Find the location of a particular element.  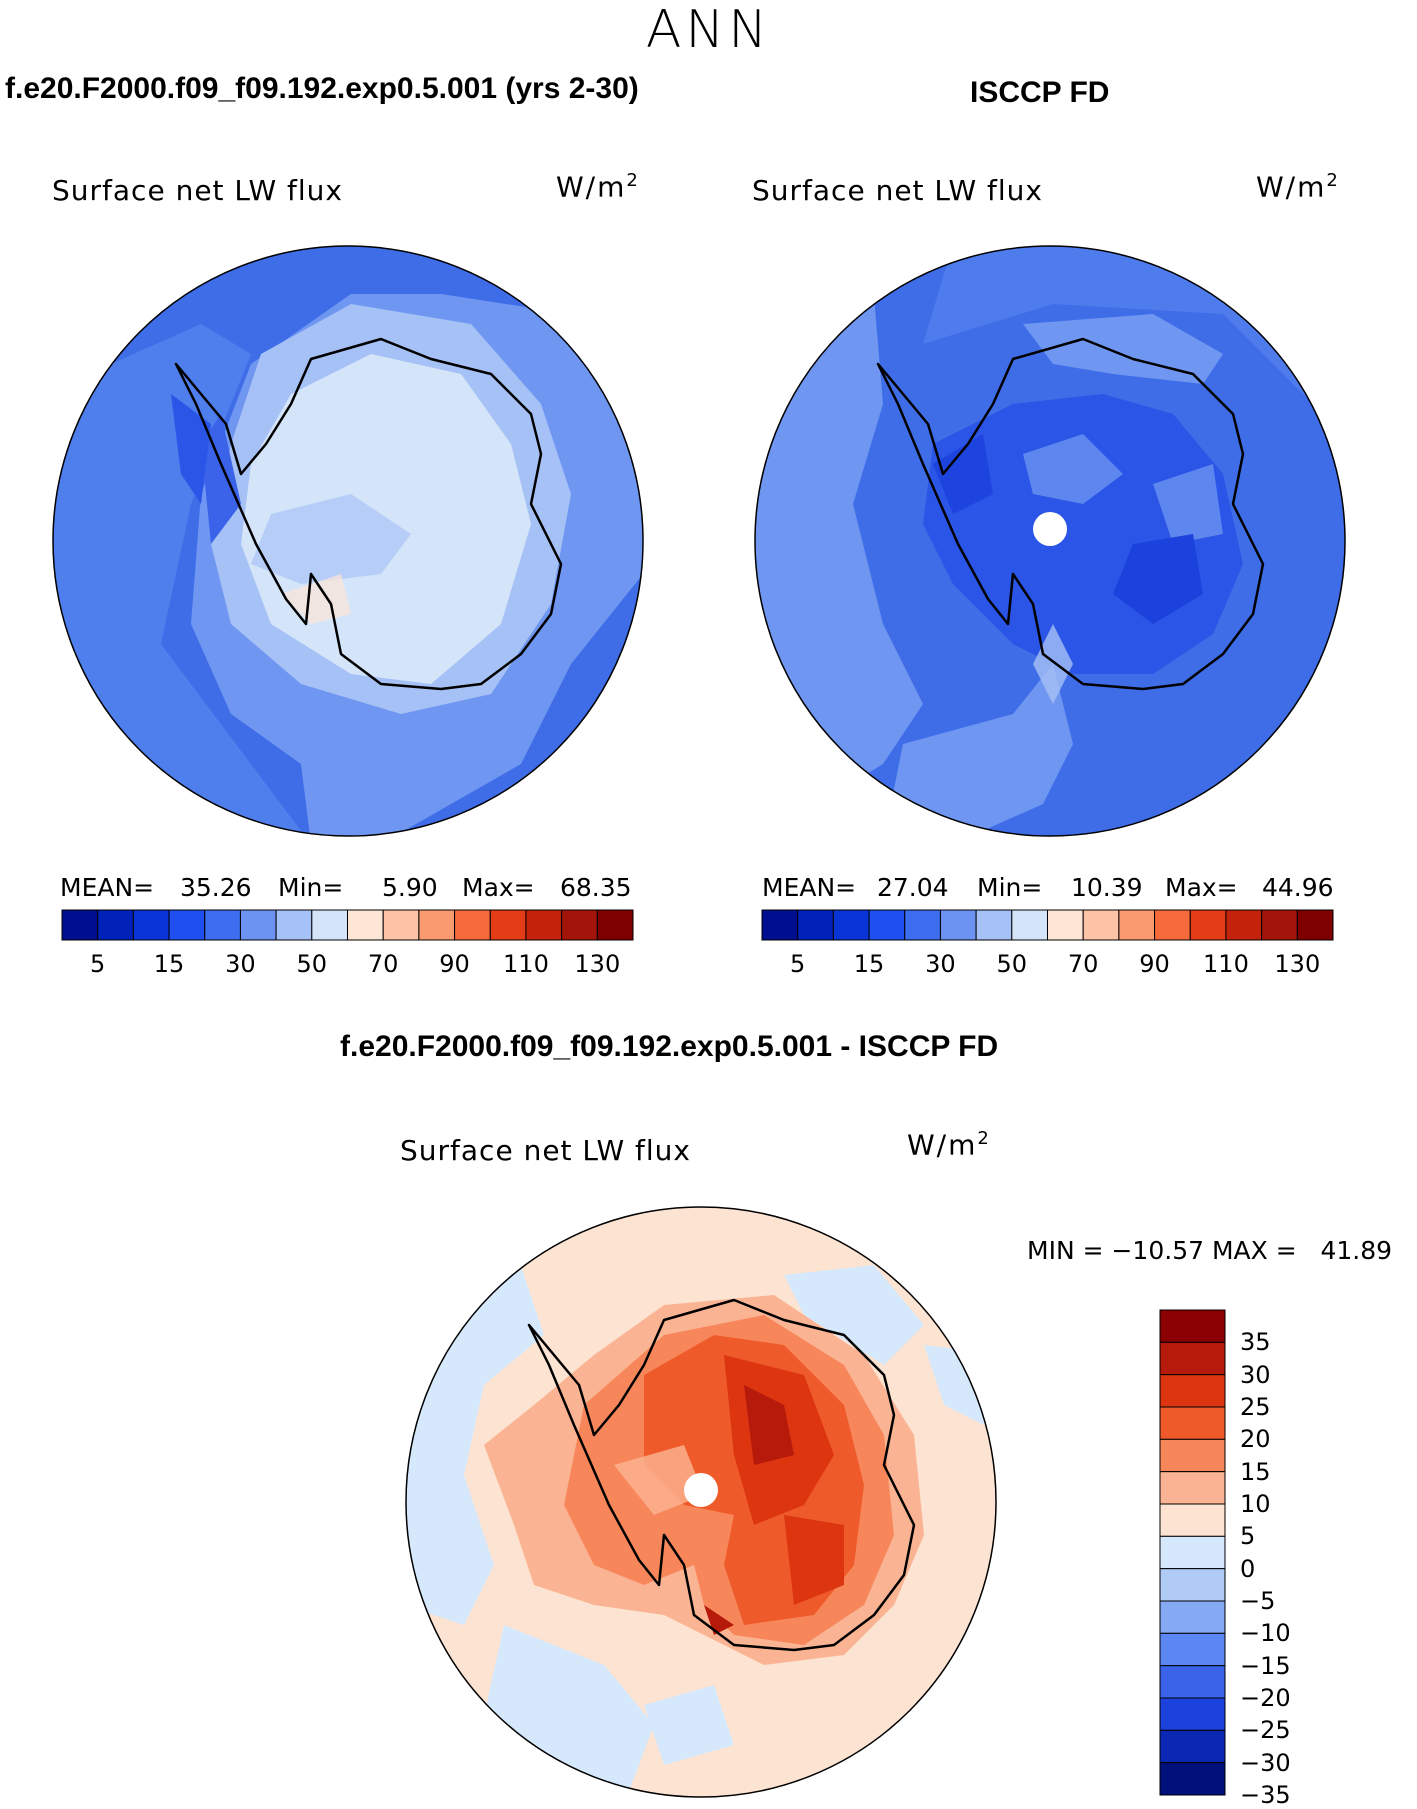

diff-colorbar-tick-label: 15 is located at coordinates (1255, 1471).